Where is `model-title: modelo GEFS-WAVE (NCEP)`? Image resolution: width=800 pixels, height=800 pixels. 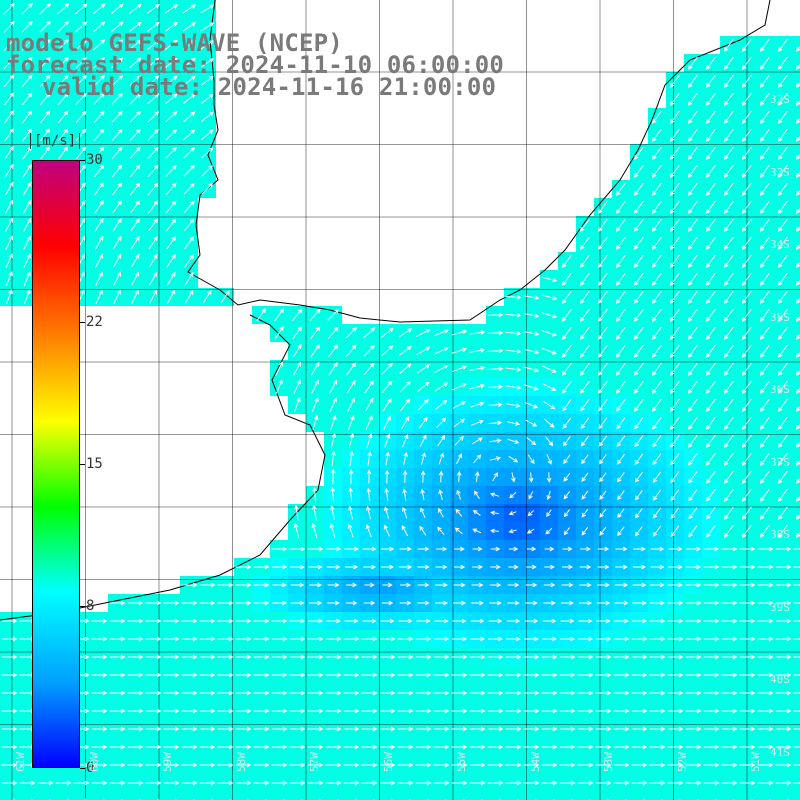 model-title: modelo GEFS-WAVE (NCEP) is located at coordinates (174, 43).